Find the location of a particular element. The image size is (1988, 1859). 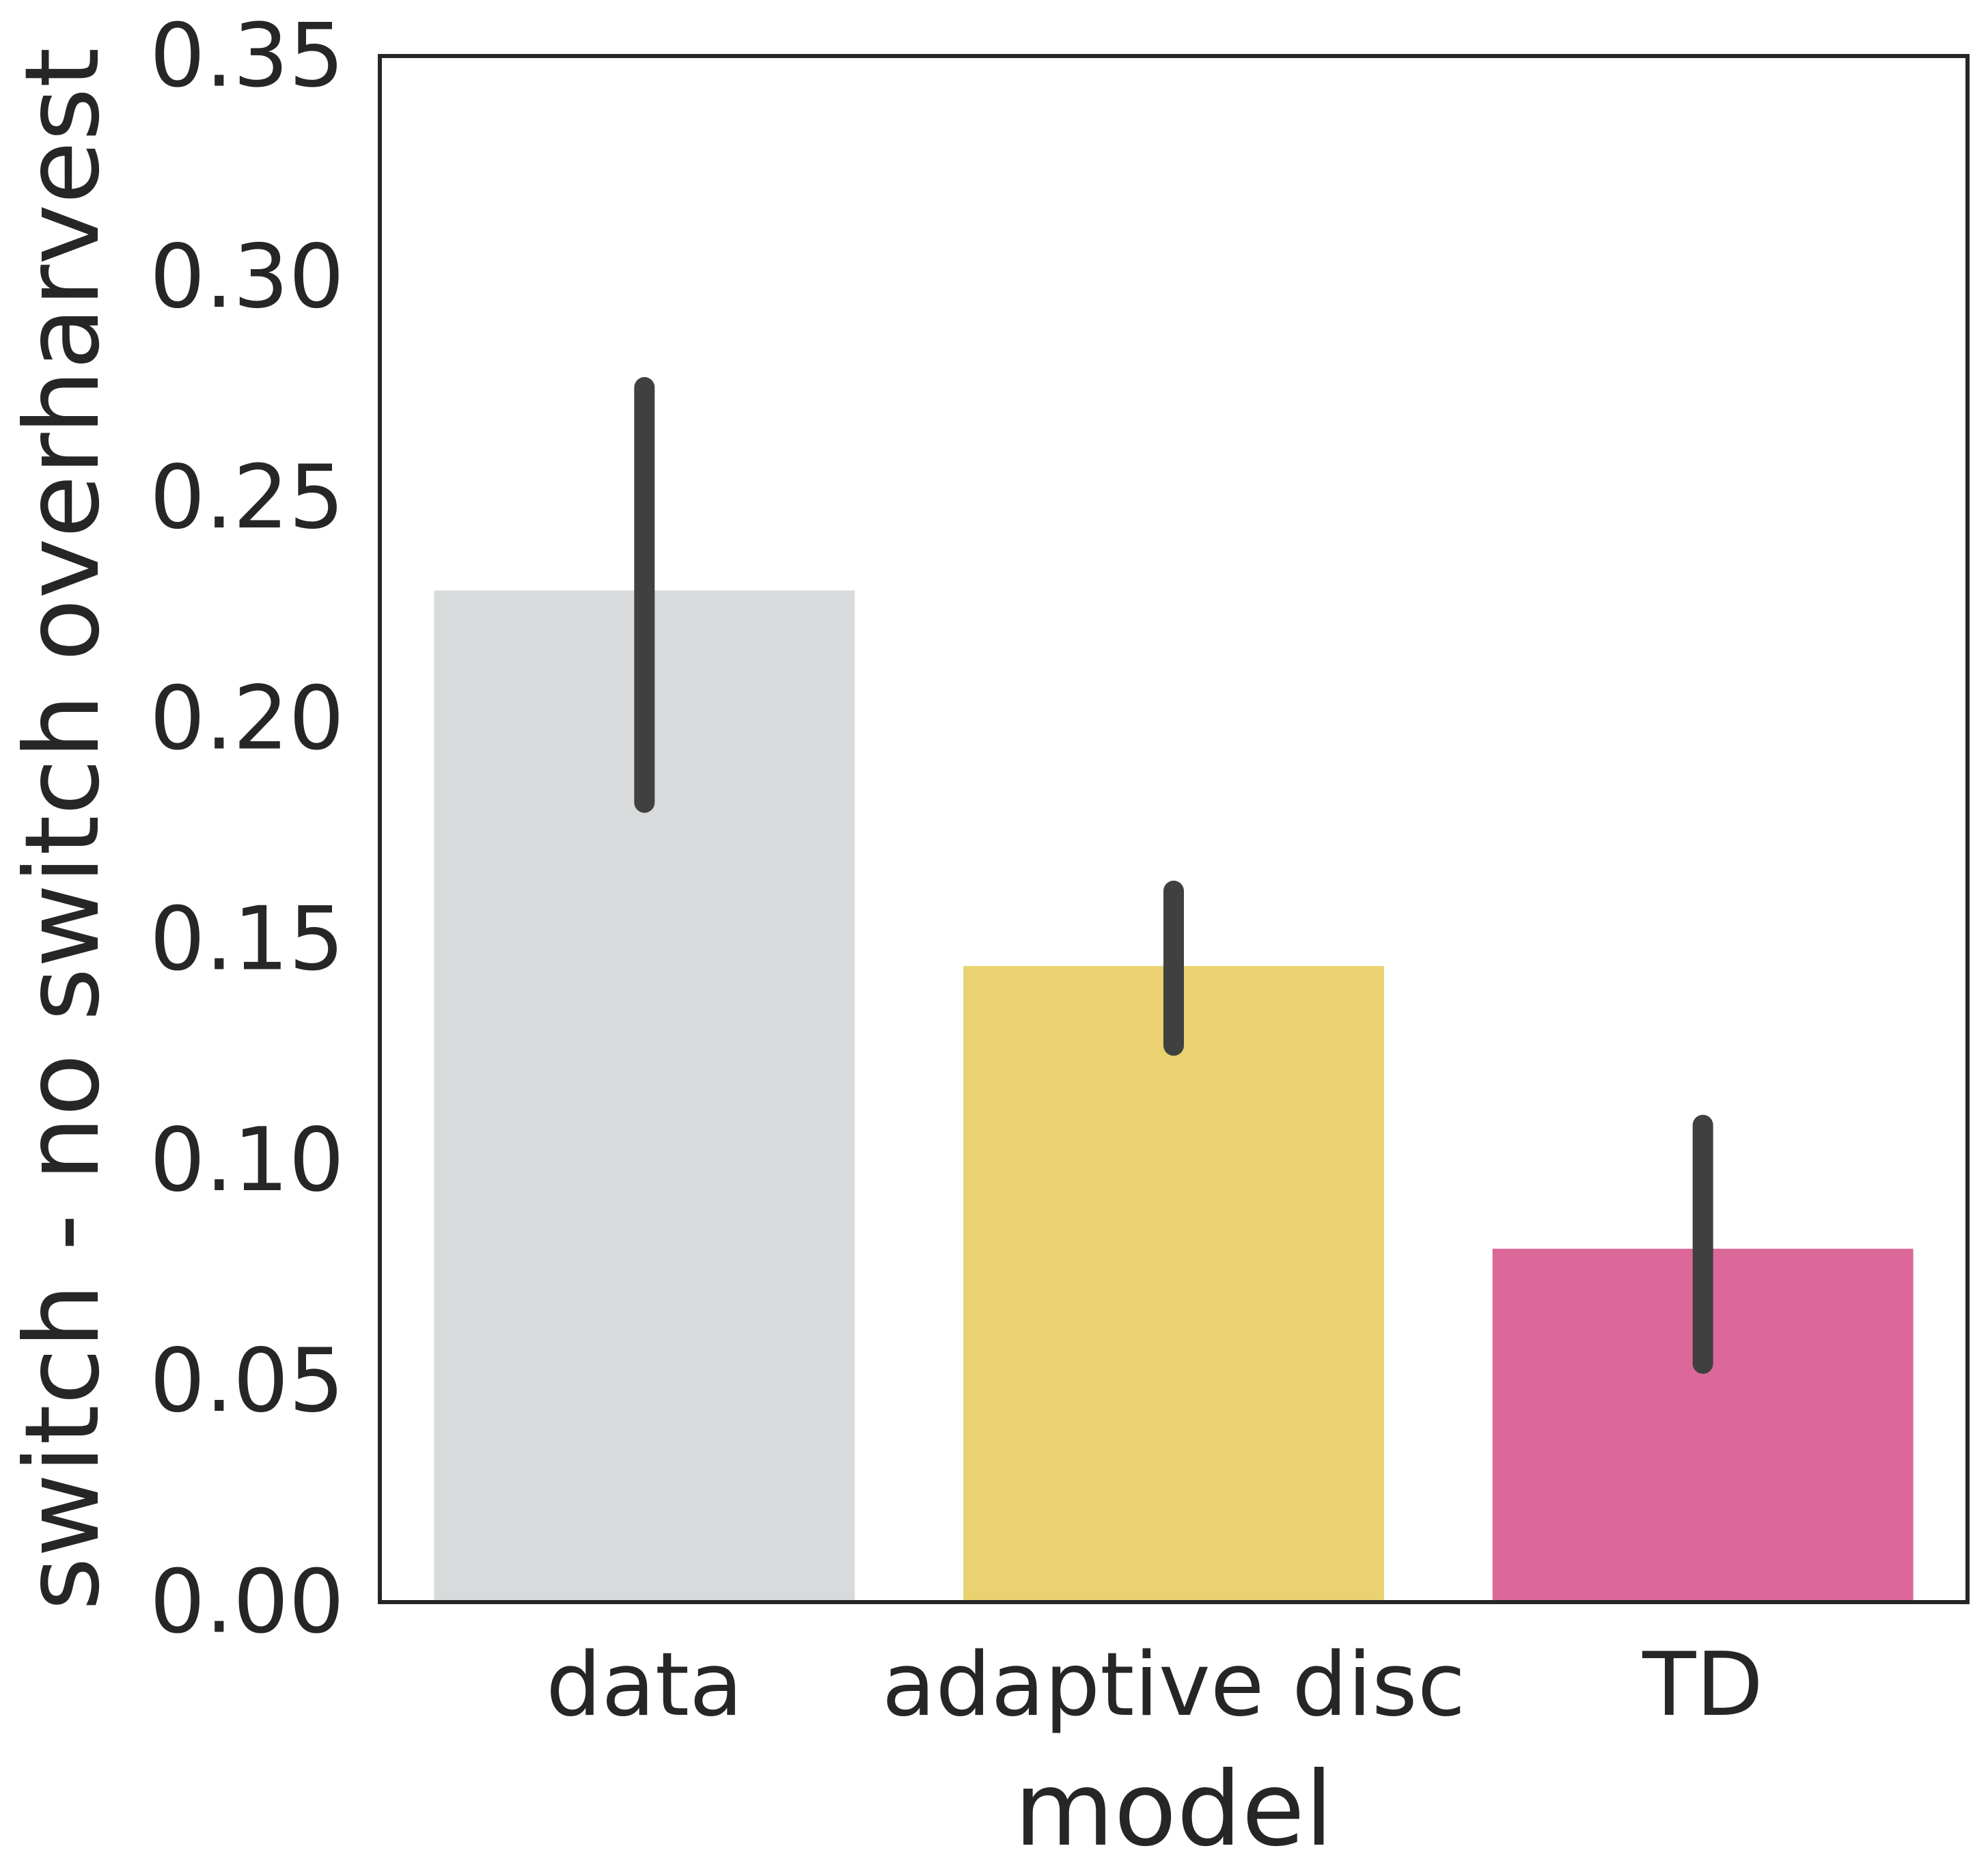

y-tick-label: 0.25 is located at coordinates (247, 498).